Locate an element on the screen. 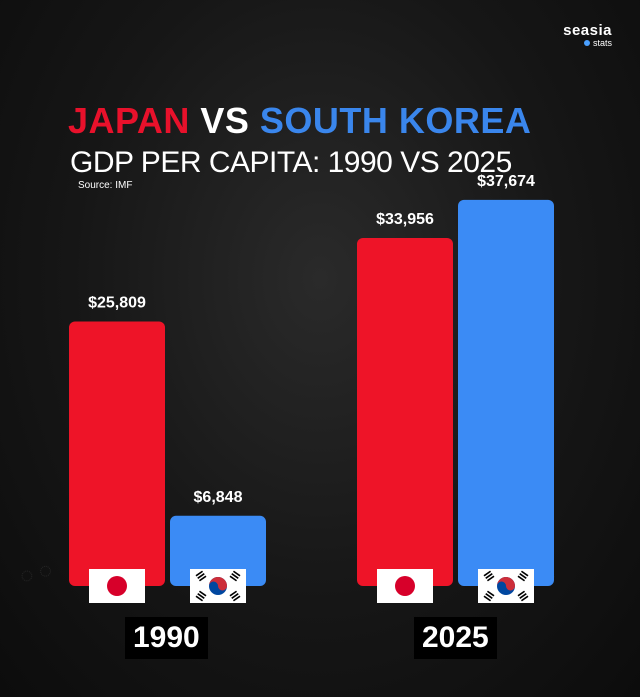  japan-flag-icon-2025 is located at coordinates (405, 586).